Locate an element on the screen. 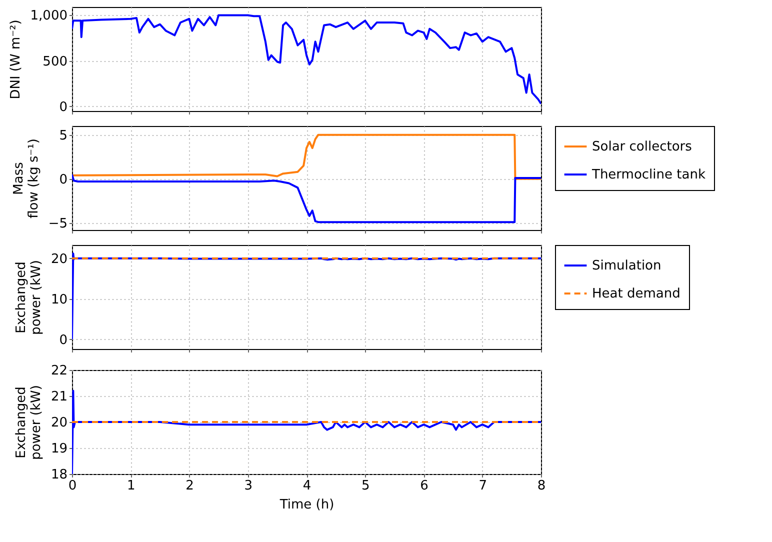 This screenshot has height=542, width=772. y-tick-label: 21 is located at coordinates (59, 397).